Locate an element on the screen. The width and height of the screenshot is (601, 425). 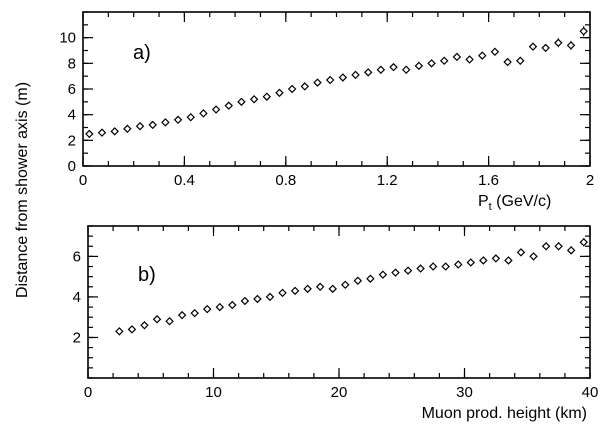
x-tick-label: 0.4 is located at coordinates (184, 180).